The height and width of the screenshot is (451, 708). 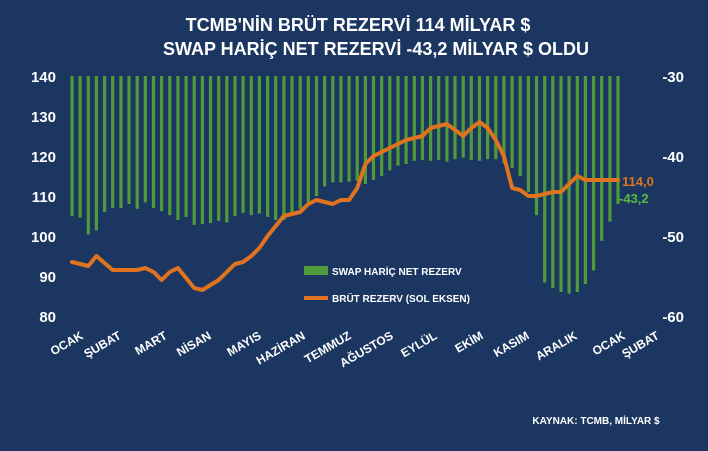 I want to click on legend-label-brut: BRÜT REZERV (SOL EKSEN), so click(x=401, y=298).